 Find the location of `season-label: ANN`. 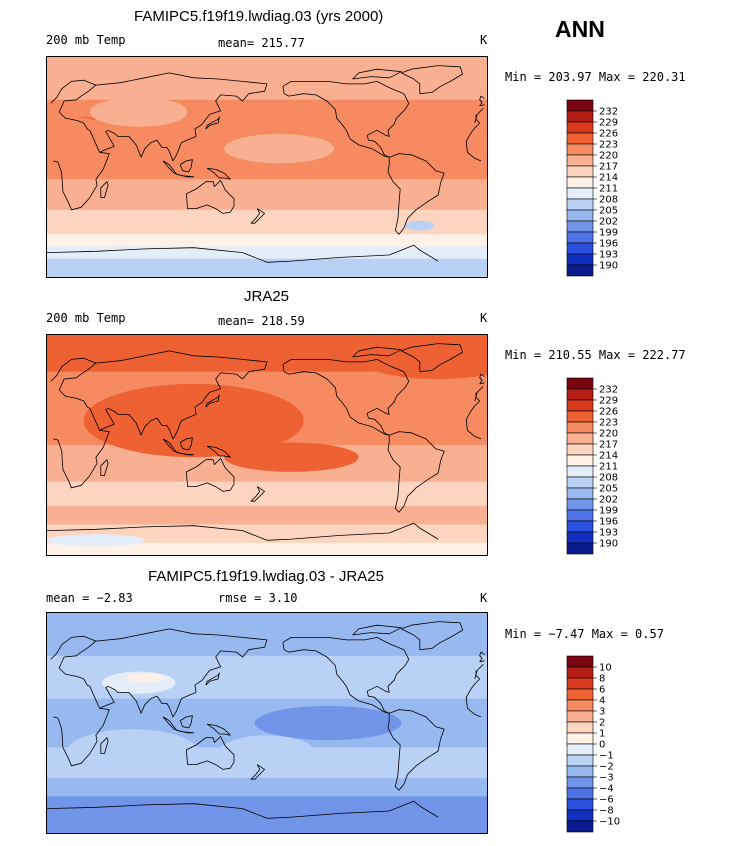

season-label: ANN is located at coordinates (580, 29).